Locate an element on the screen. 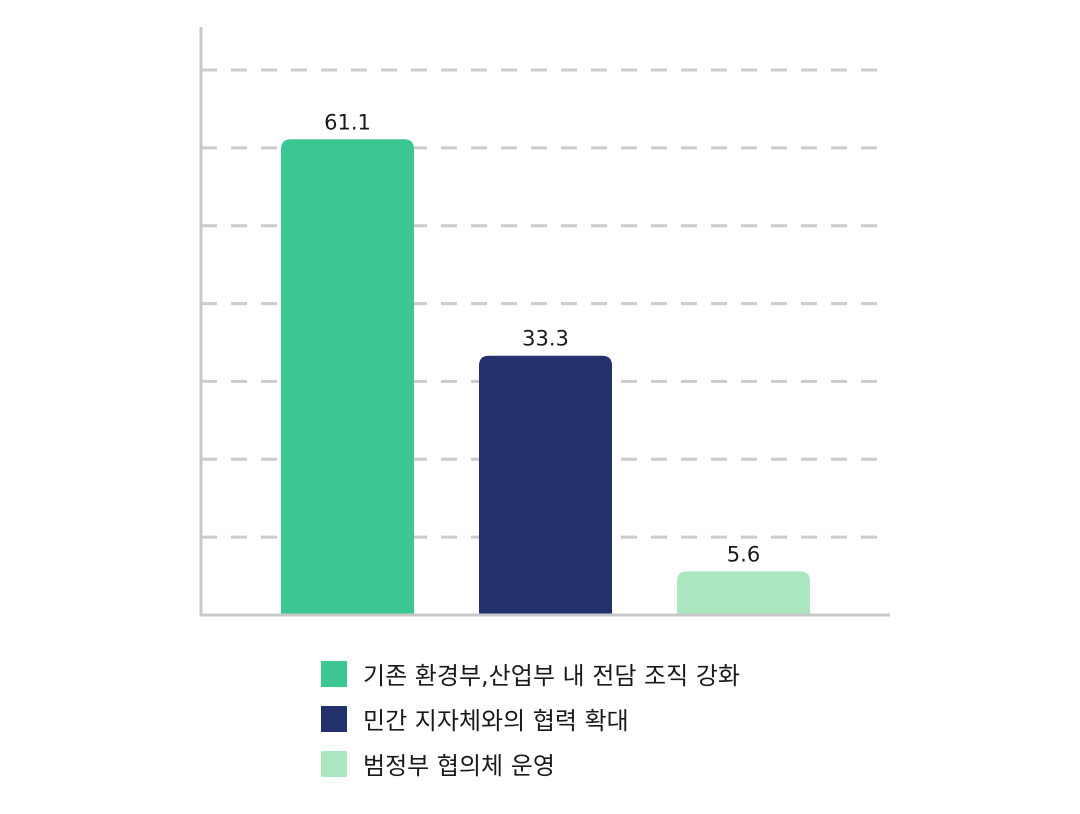 The image size is (1080, 814). legend-label: 기존 환경부,산업부 내 전담 조직 강화 is located at coordinates (551, 676).